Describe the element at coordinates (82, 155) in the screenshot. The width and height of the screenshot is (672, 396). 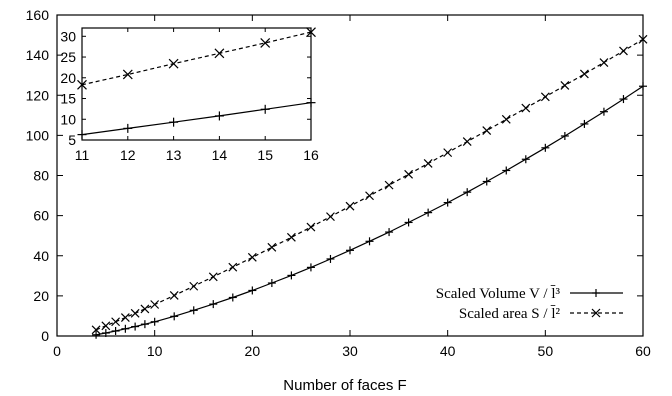
I see `inset-x-tick-label-0: 11` at that location.